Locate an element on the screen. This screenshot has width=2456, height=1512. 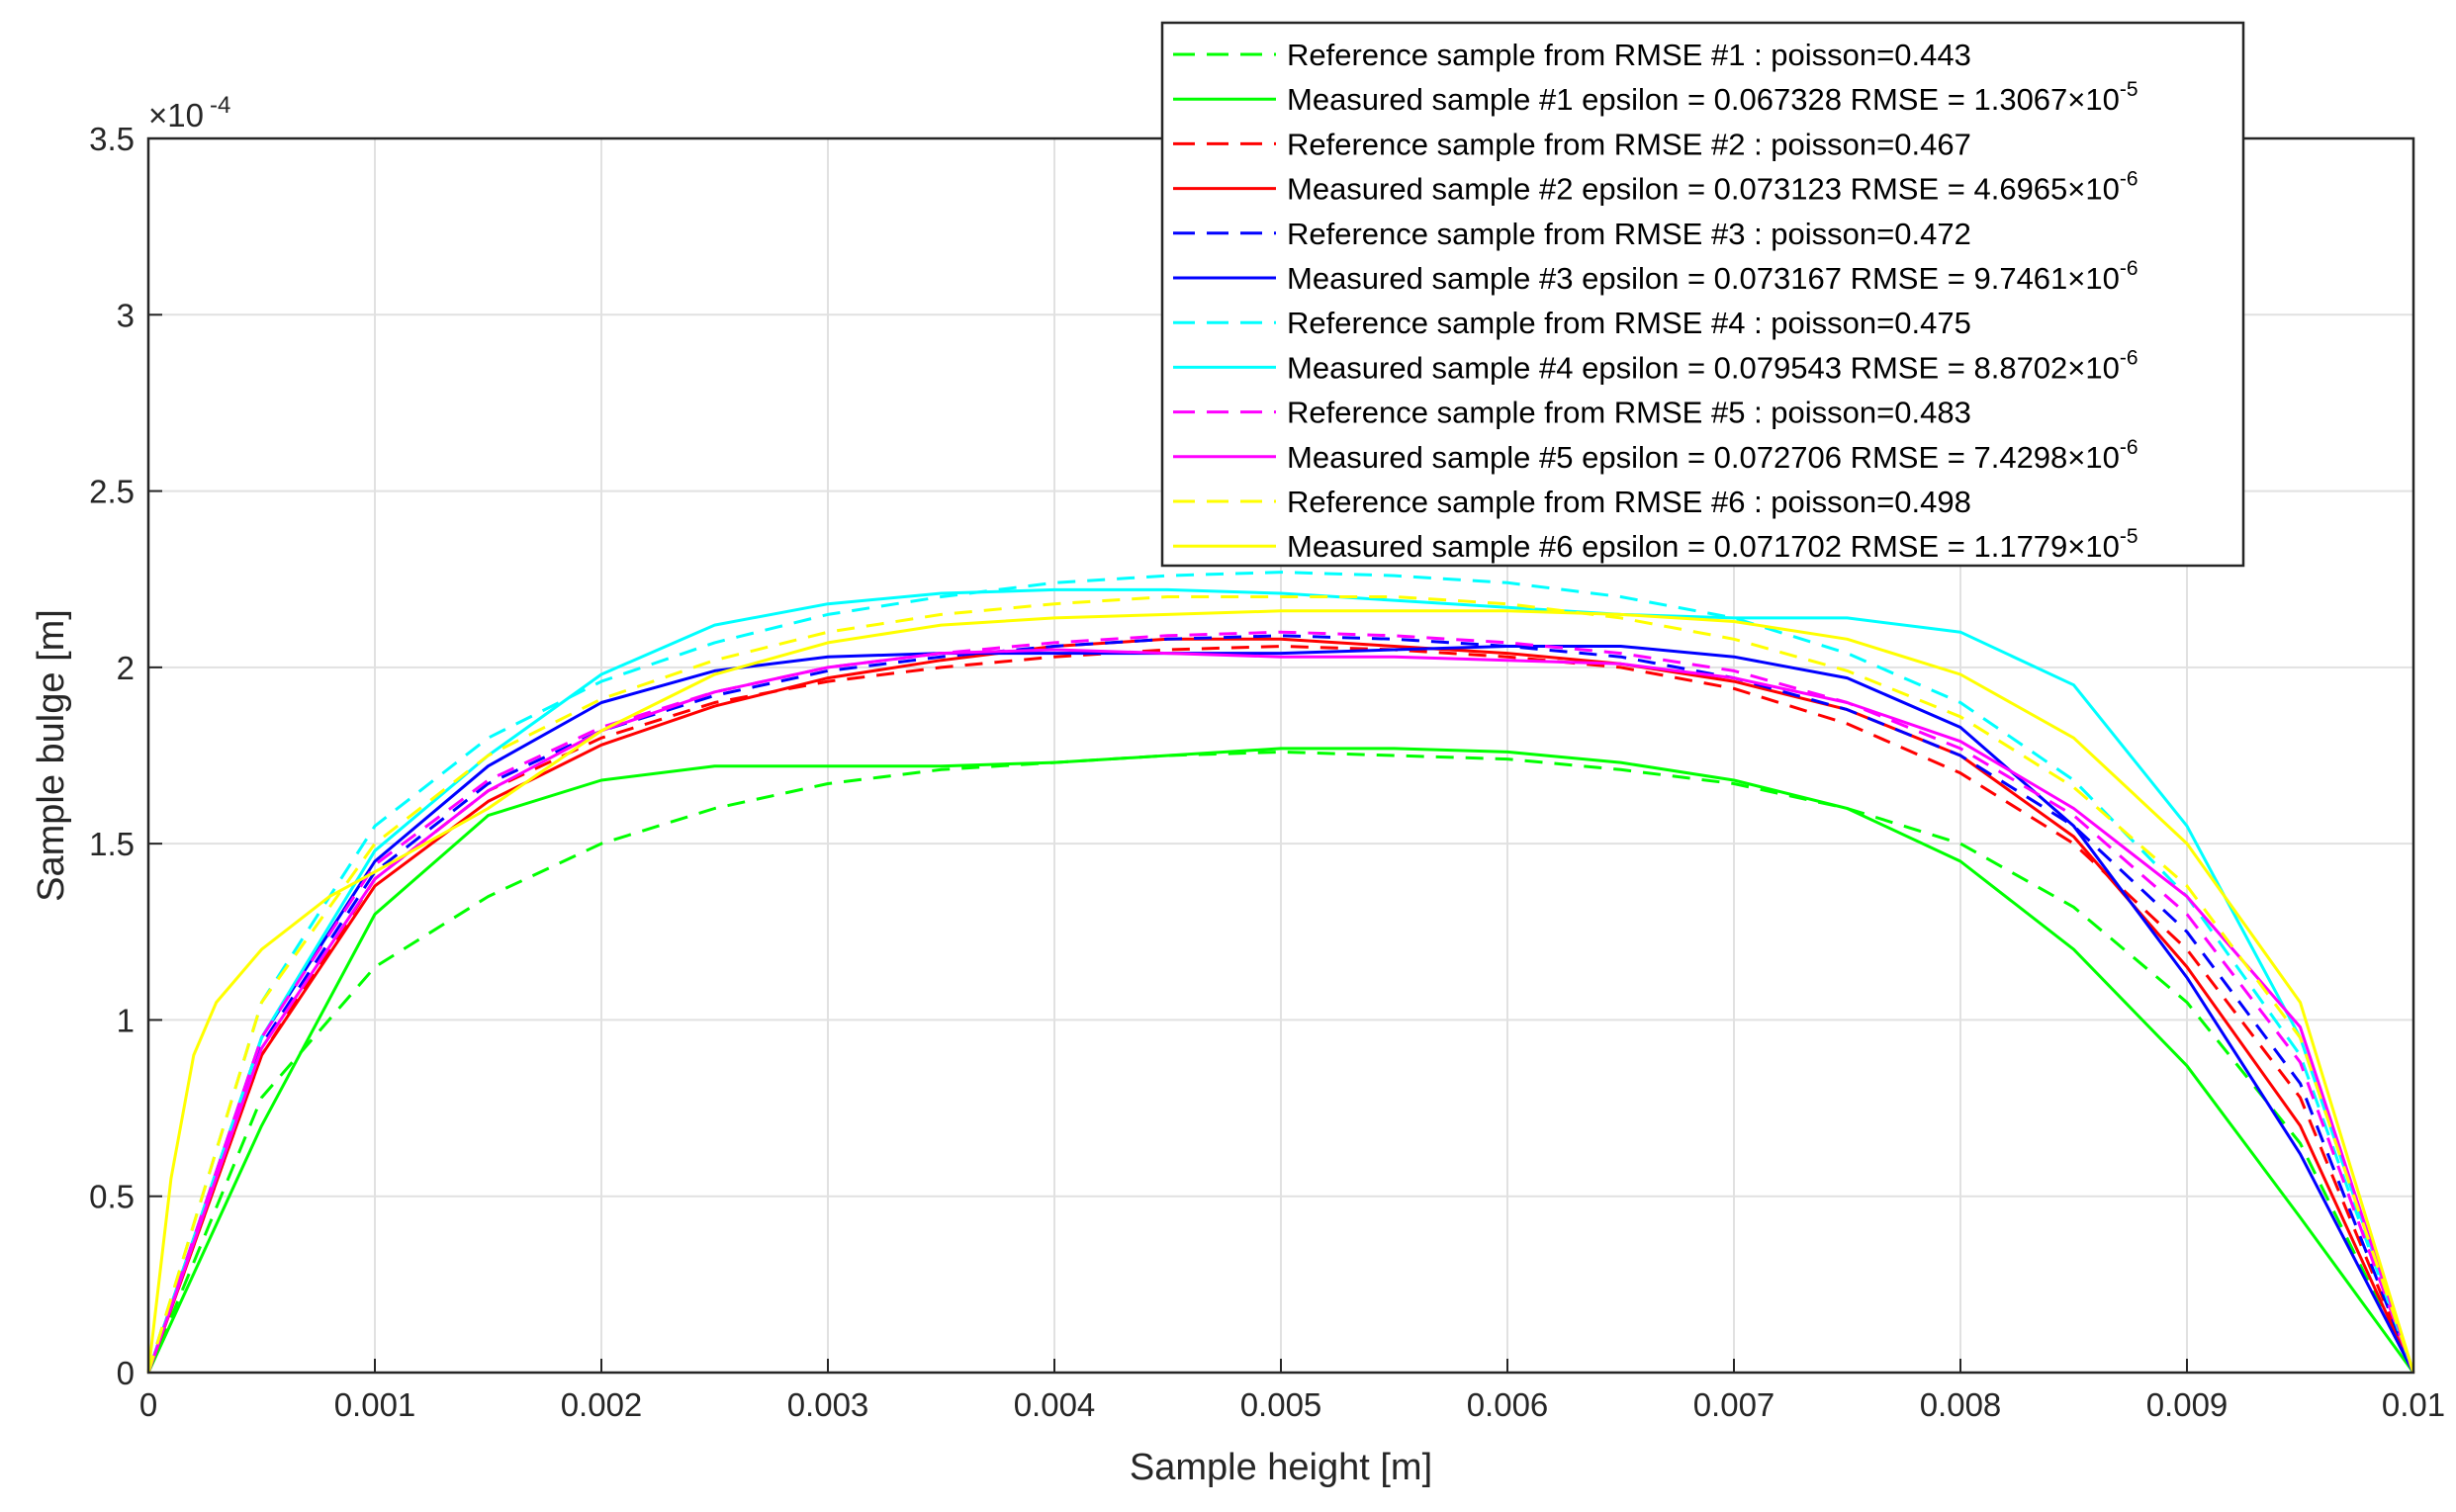
y-tick-label: 2 is located at coordinates (126, 668).